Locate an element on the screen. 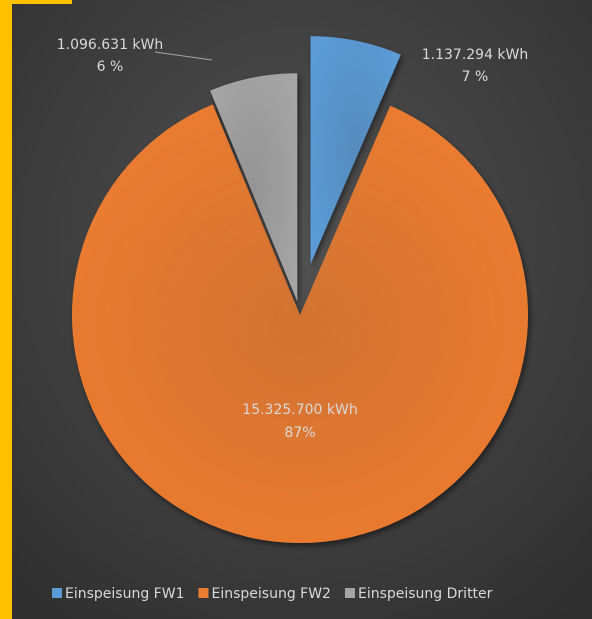  leader-line is located at coordinates (183, 56).